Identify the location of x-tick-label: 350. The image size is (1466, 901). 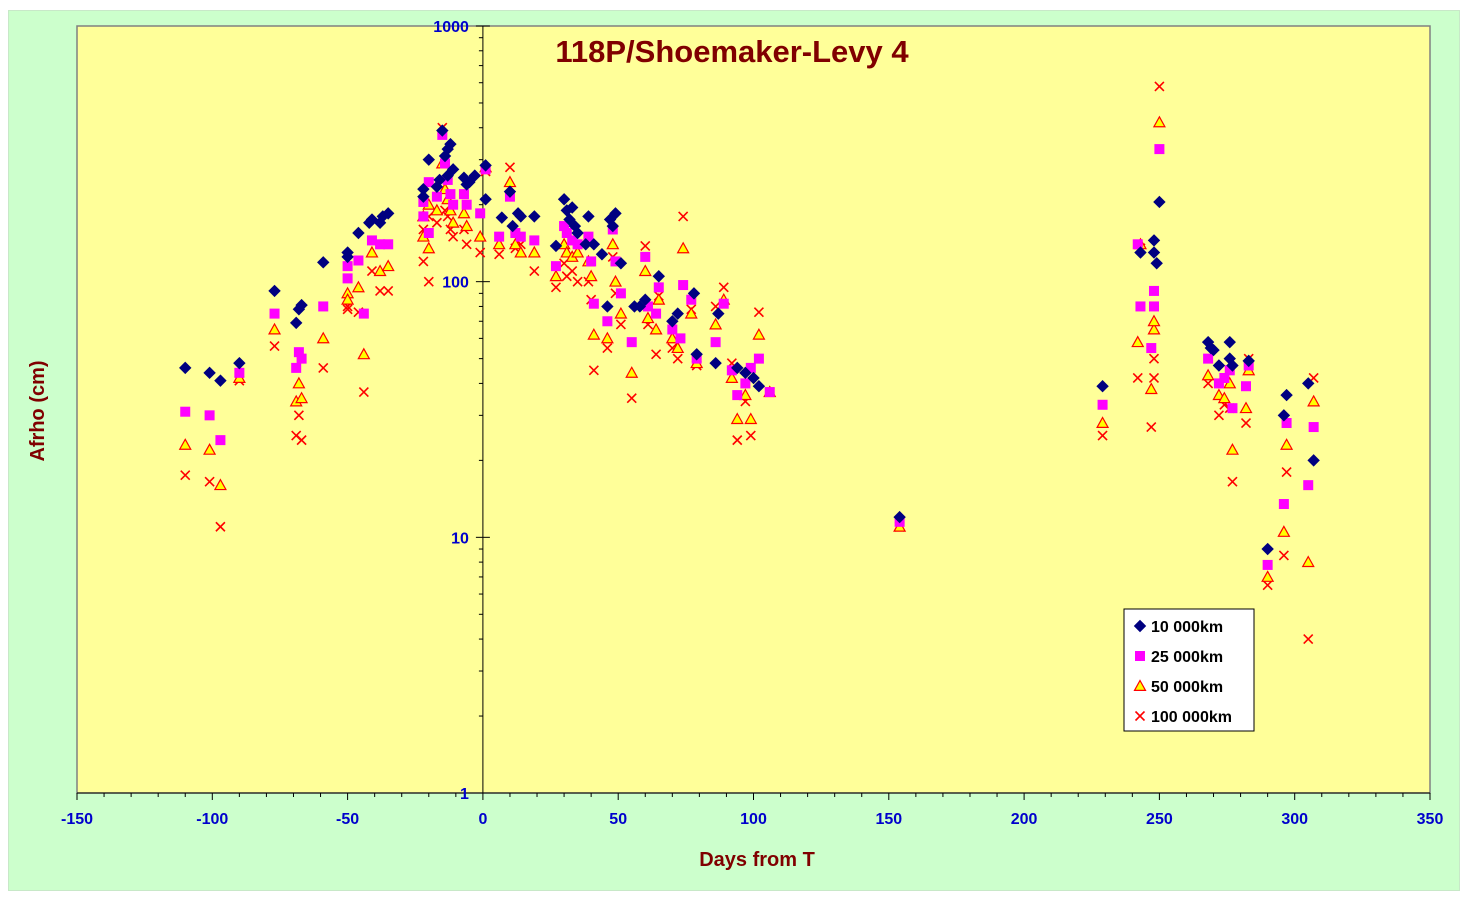
(1430, 819).